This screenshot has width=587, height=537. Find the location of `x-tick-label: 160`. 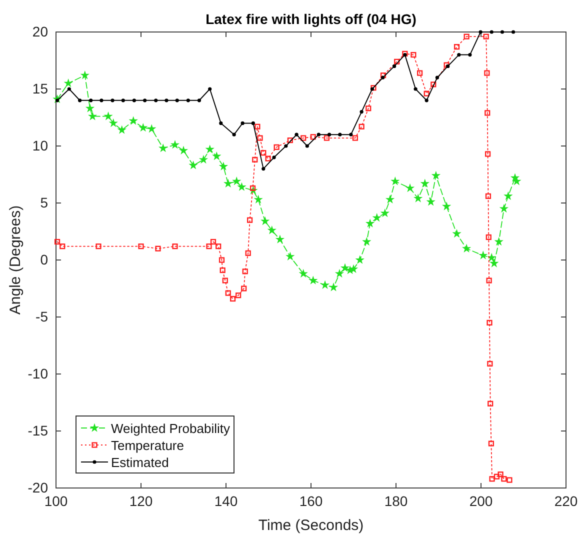

x-tick-label: 160 is located at coordinates (311, 500).